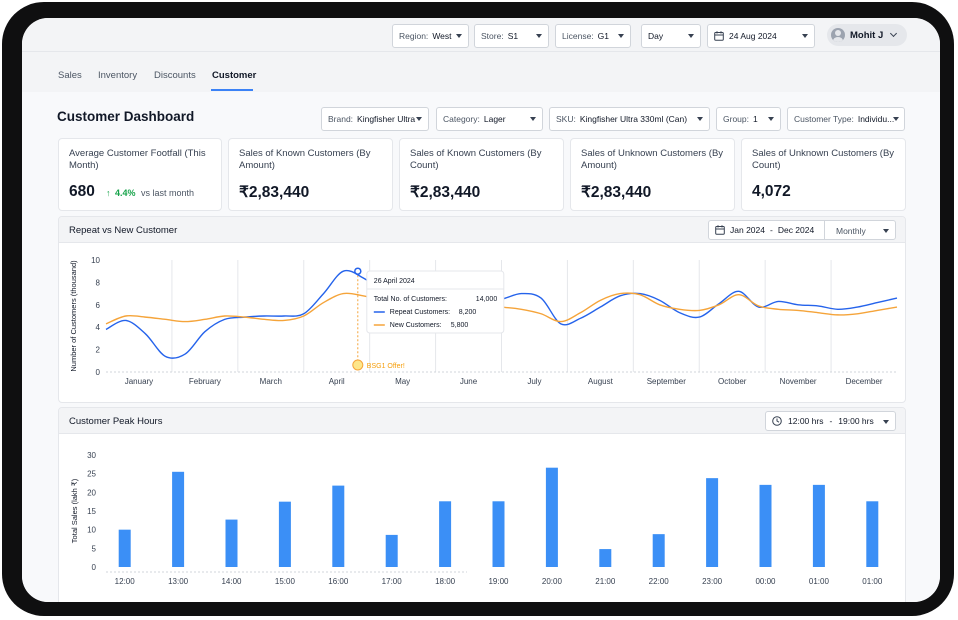 This screenshot has width=958, height=620. Describe the element at coordinates (98, 282) in the screenshot. I see `y-tick-label: 8` at that location.